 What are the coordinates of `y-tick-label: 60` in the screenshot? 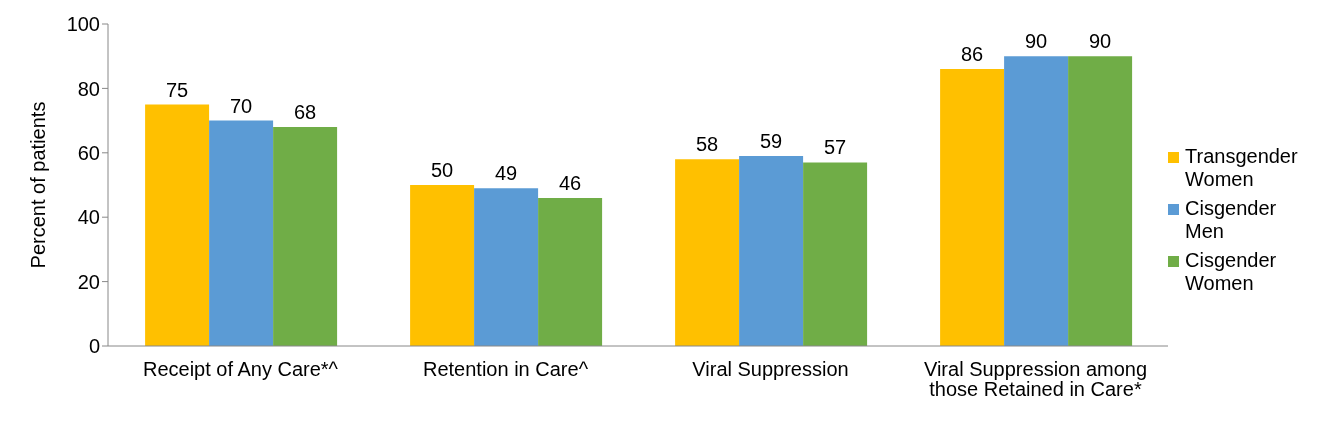 It's located at (88, 152).